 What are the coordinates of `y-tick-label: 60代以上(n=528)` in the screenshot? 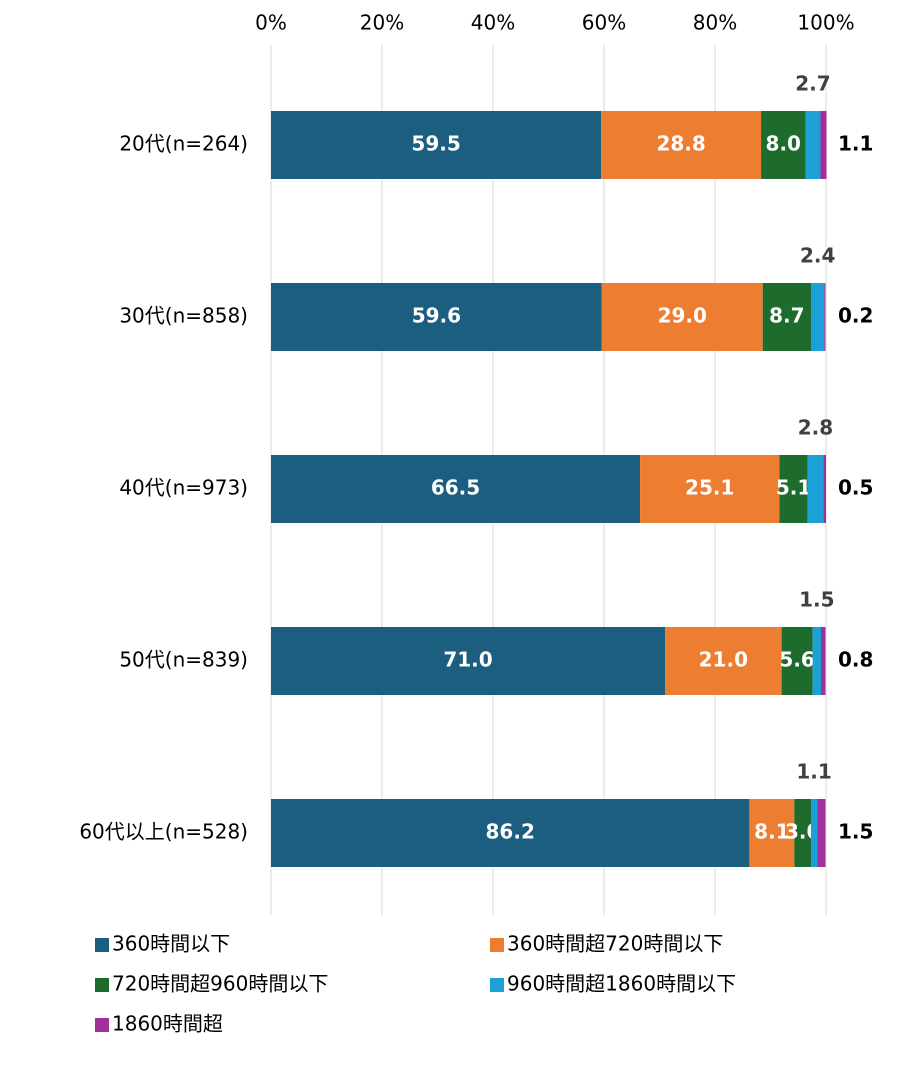 It's located at (163, 832).